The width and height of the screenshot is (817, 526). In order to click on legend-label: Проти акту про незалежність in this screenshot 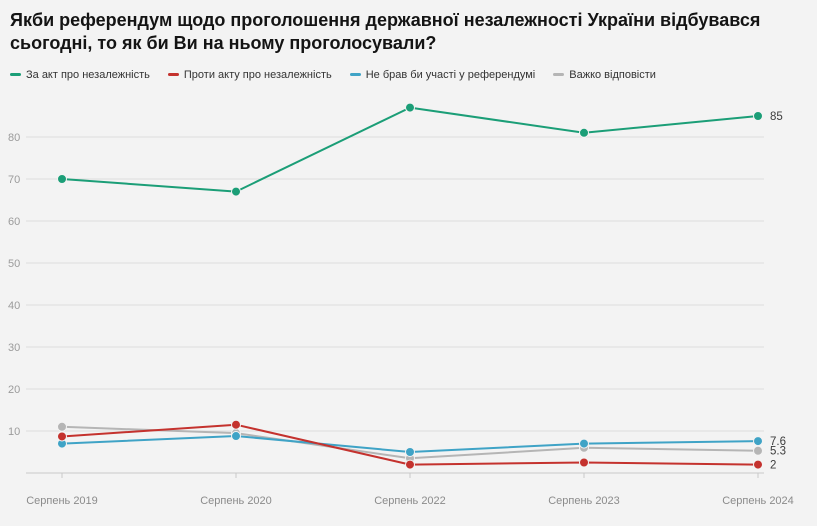, I will do `click(257, 74)`.